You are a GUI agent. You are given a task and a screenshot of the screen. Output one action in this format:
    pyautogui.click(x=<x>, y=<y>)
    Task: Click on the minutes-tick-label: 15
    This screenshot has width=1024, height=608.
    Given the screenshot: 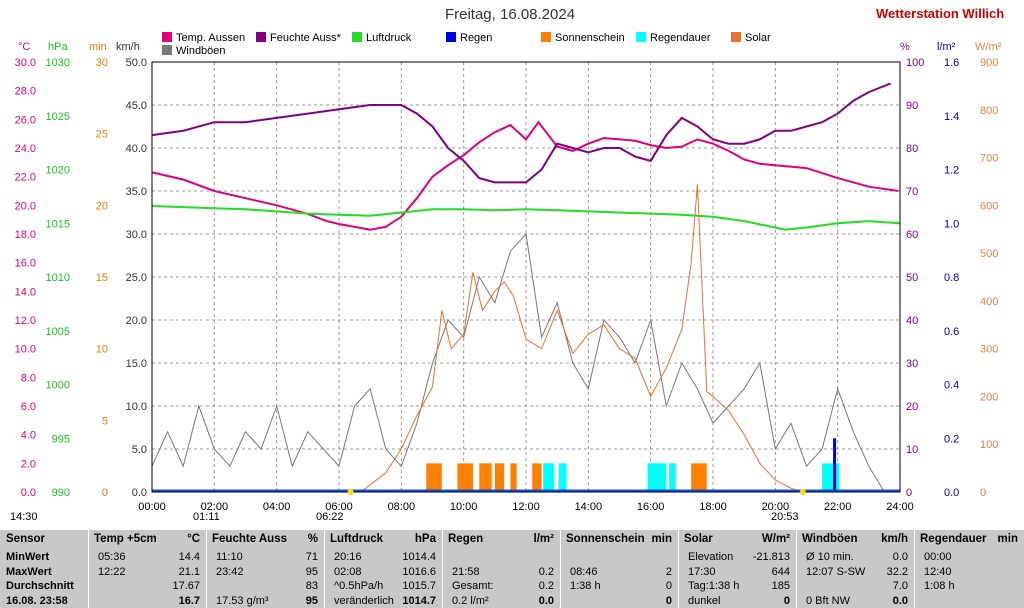 What is the action you would take?
    pyautogui.click(x=102, y=278)
    